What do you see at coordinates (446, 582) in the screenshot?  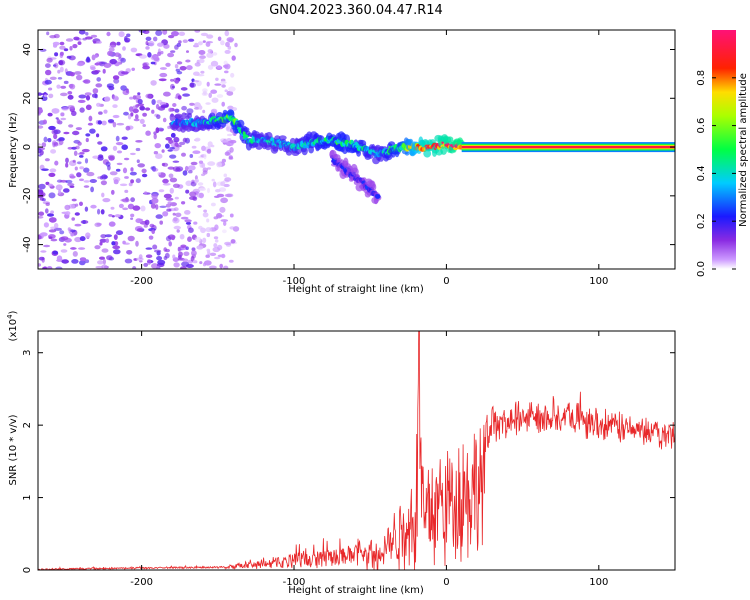 I see `x-tick-label: 0` at bounding box center [446, 582].